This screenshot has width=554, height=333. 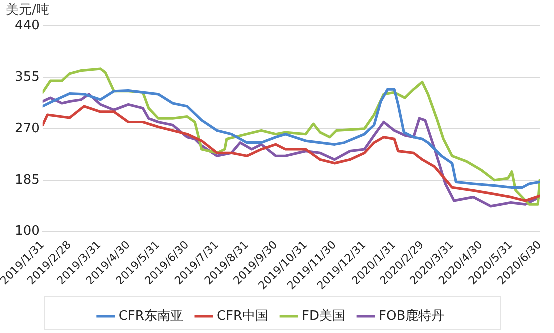 What do you see at coordinates (151, 316) in the screenshot?
I see `legend-label: CFR东南亚` at bounding box center [151, 316].